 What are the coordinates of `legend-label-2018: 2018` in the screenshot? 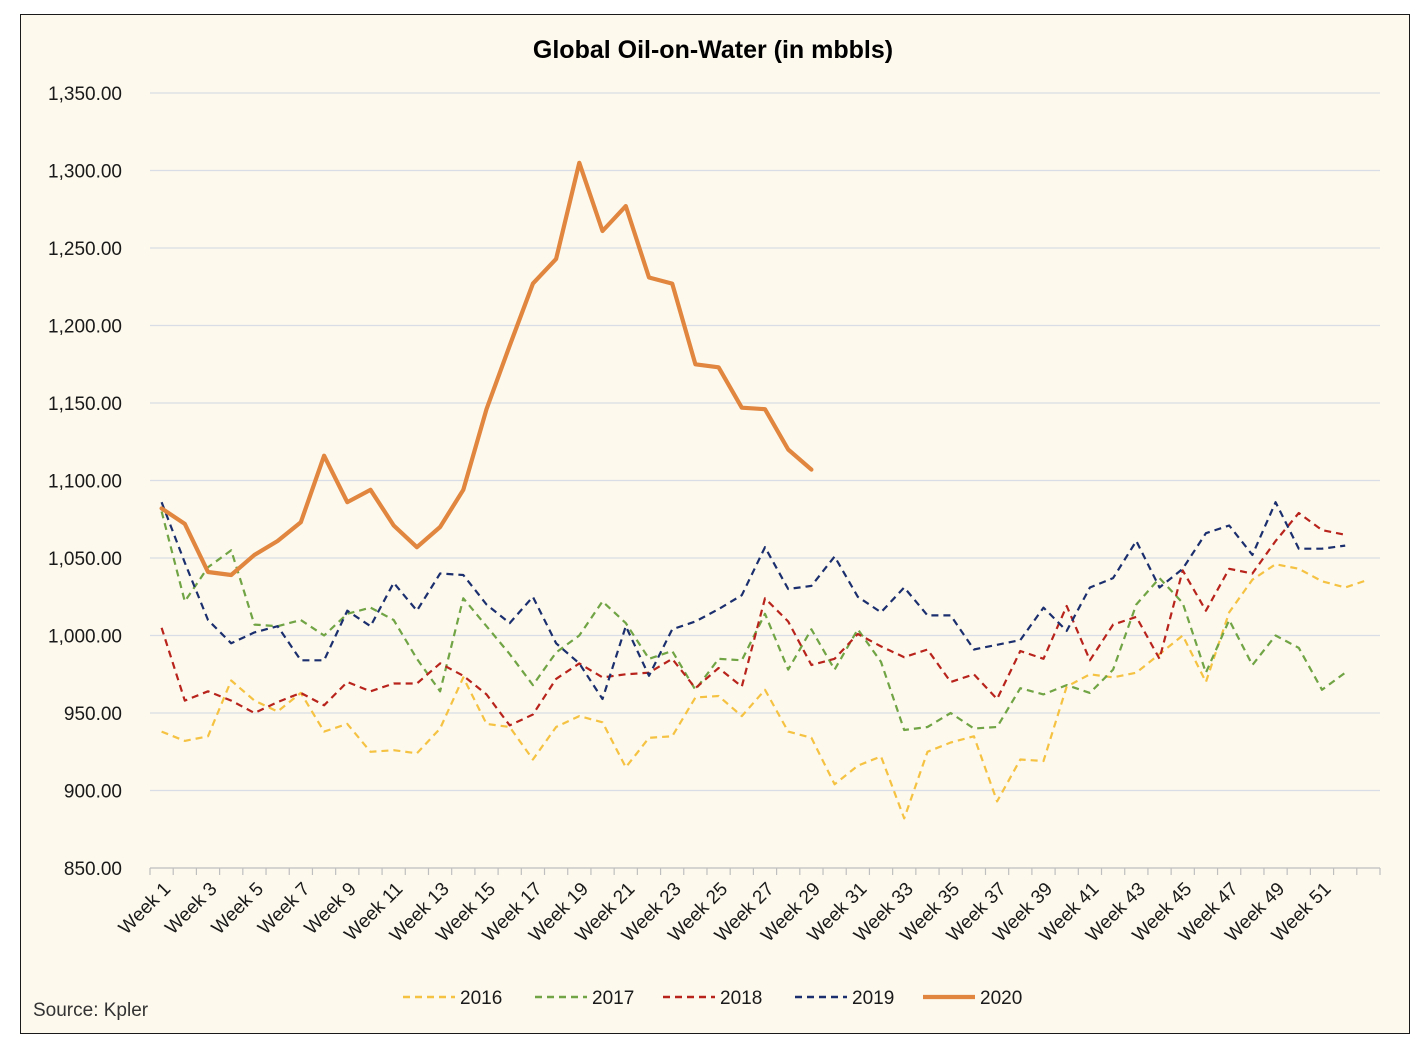 It's located at (741, 998).